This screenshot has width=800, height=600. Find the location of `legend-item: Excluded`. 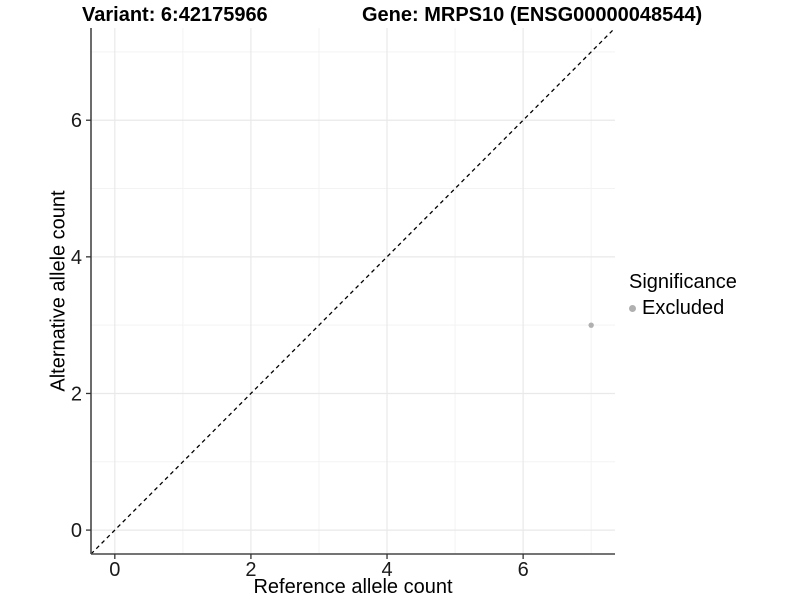

legend-item: Excluded is located at coordinates (683, 308).